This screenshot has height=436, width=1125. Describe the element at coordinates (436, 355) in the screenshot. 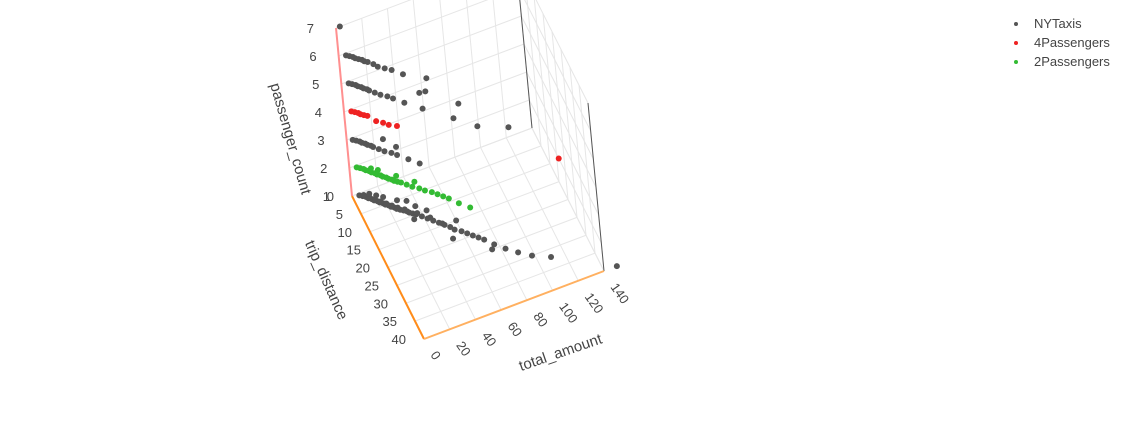

I see `y-tick-label: 0` at that location.